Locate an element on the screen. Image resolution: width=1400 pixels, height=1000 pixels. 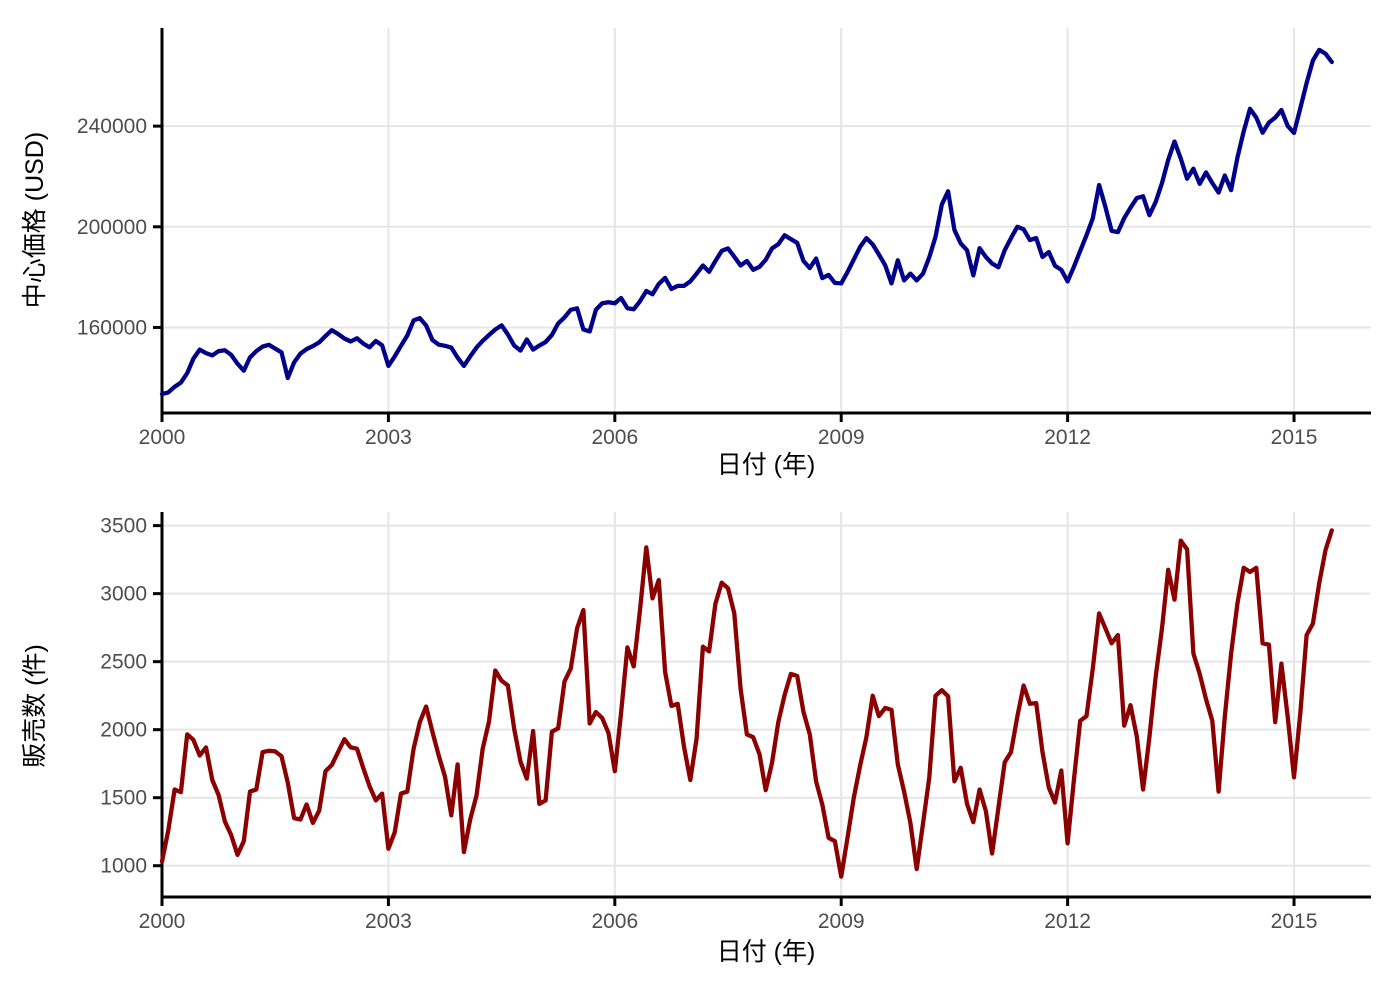
svg-text: 200000 is located at coordinates (112, 227).